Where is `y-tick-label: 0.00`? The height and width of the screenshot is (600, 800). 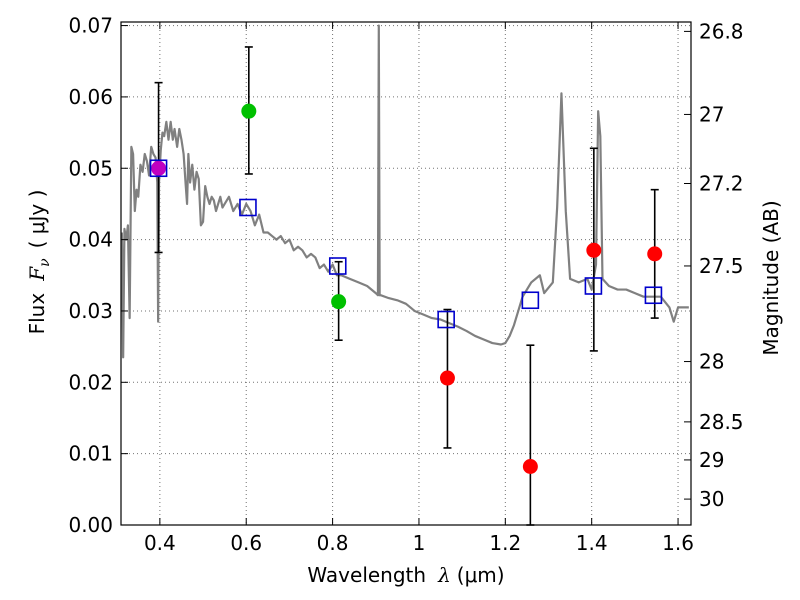
y-tick-label: 0.00 is located at coordinates (90, 525).